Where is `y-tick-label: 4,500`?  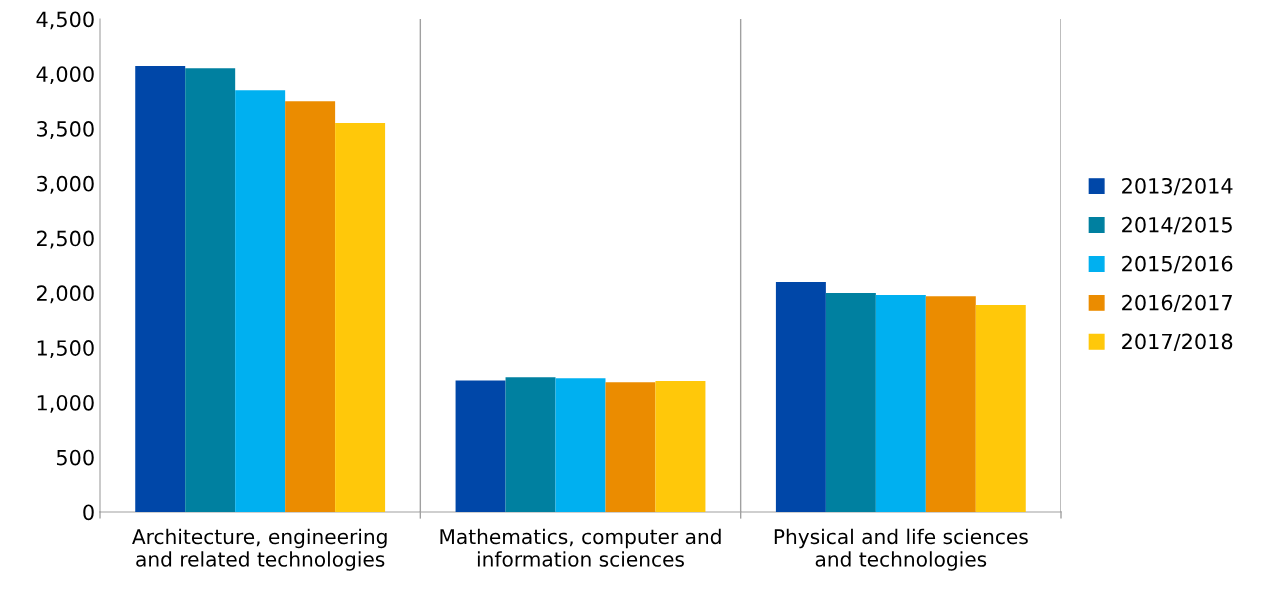 y-tick-label: 4,500 is located at coordinates (65, 20).